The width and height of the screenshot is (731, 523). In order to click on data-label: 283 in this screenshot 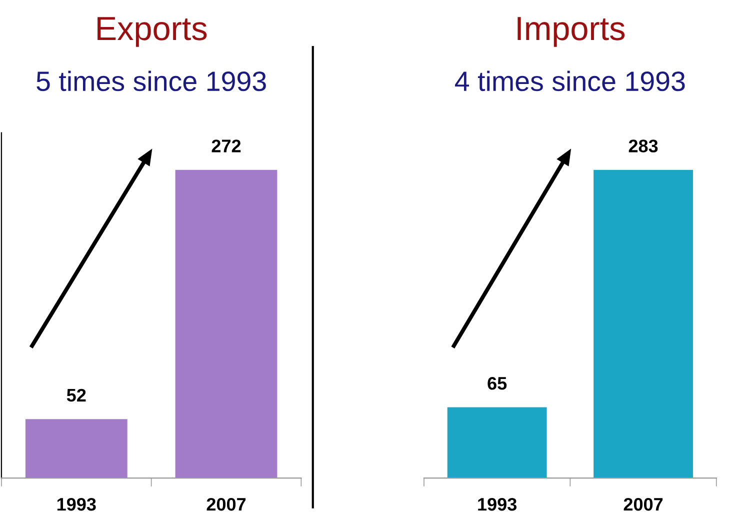, I will do `click(643, 146)`.